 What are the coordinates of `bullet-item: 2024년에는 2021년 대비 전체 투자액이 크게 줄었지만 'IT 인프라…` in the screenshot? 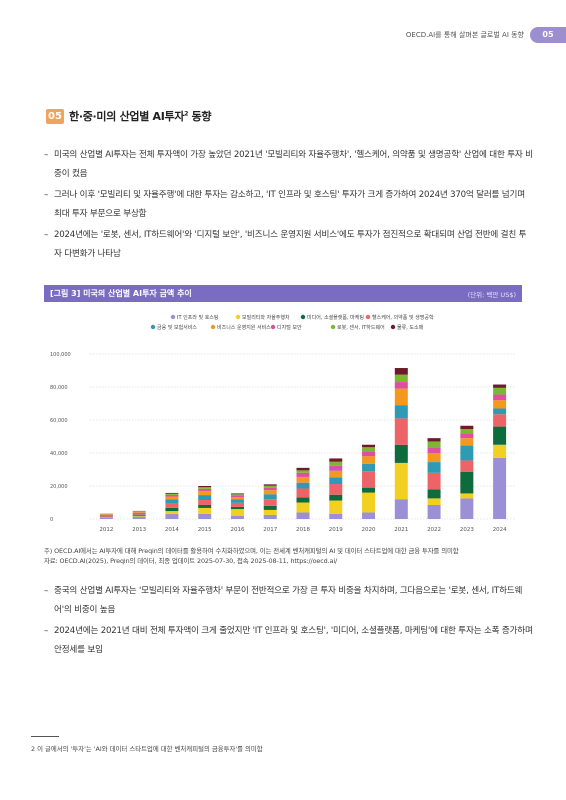 It's located at (289, 640).